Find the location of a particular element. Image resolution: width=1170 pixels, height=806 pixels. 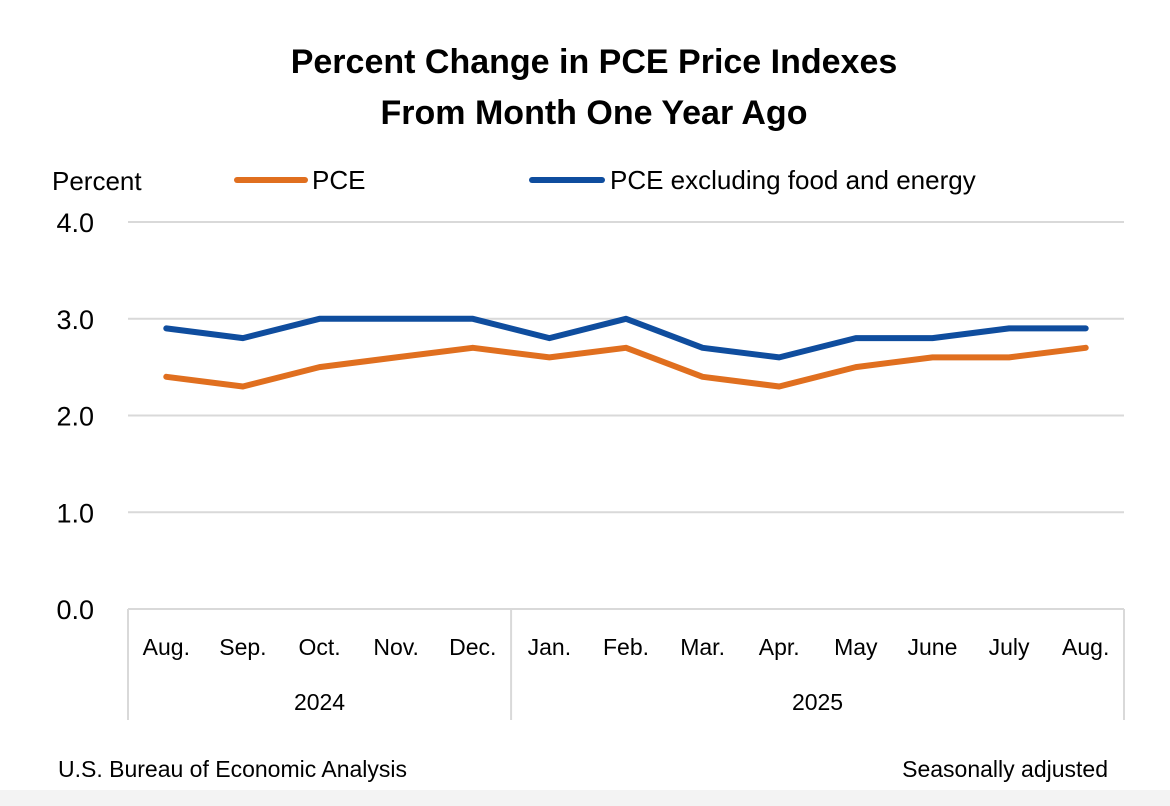

x-tick-label: Oct. is located at coordinates (319, 647).